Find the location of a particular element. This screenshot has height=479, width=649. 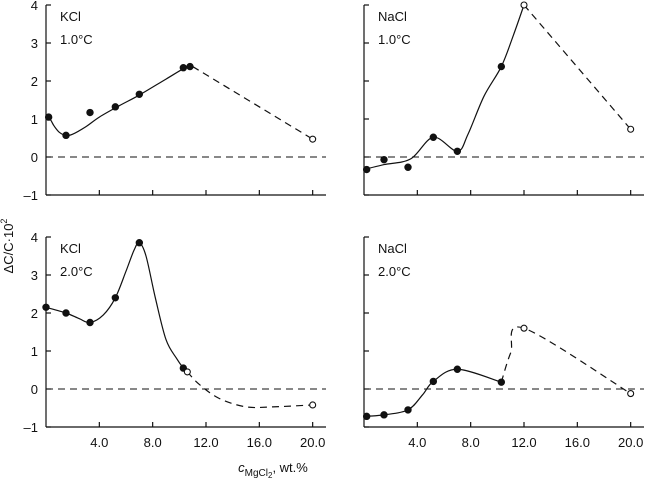

x-axis-label: cMgCl2, wt.% is located at coordinates (273, 469).